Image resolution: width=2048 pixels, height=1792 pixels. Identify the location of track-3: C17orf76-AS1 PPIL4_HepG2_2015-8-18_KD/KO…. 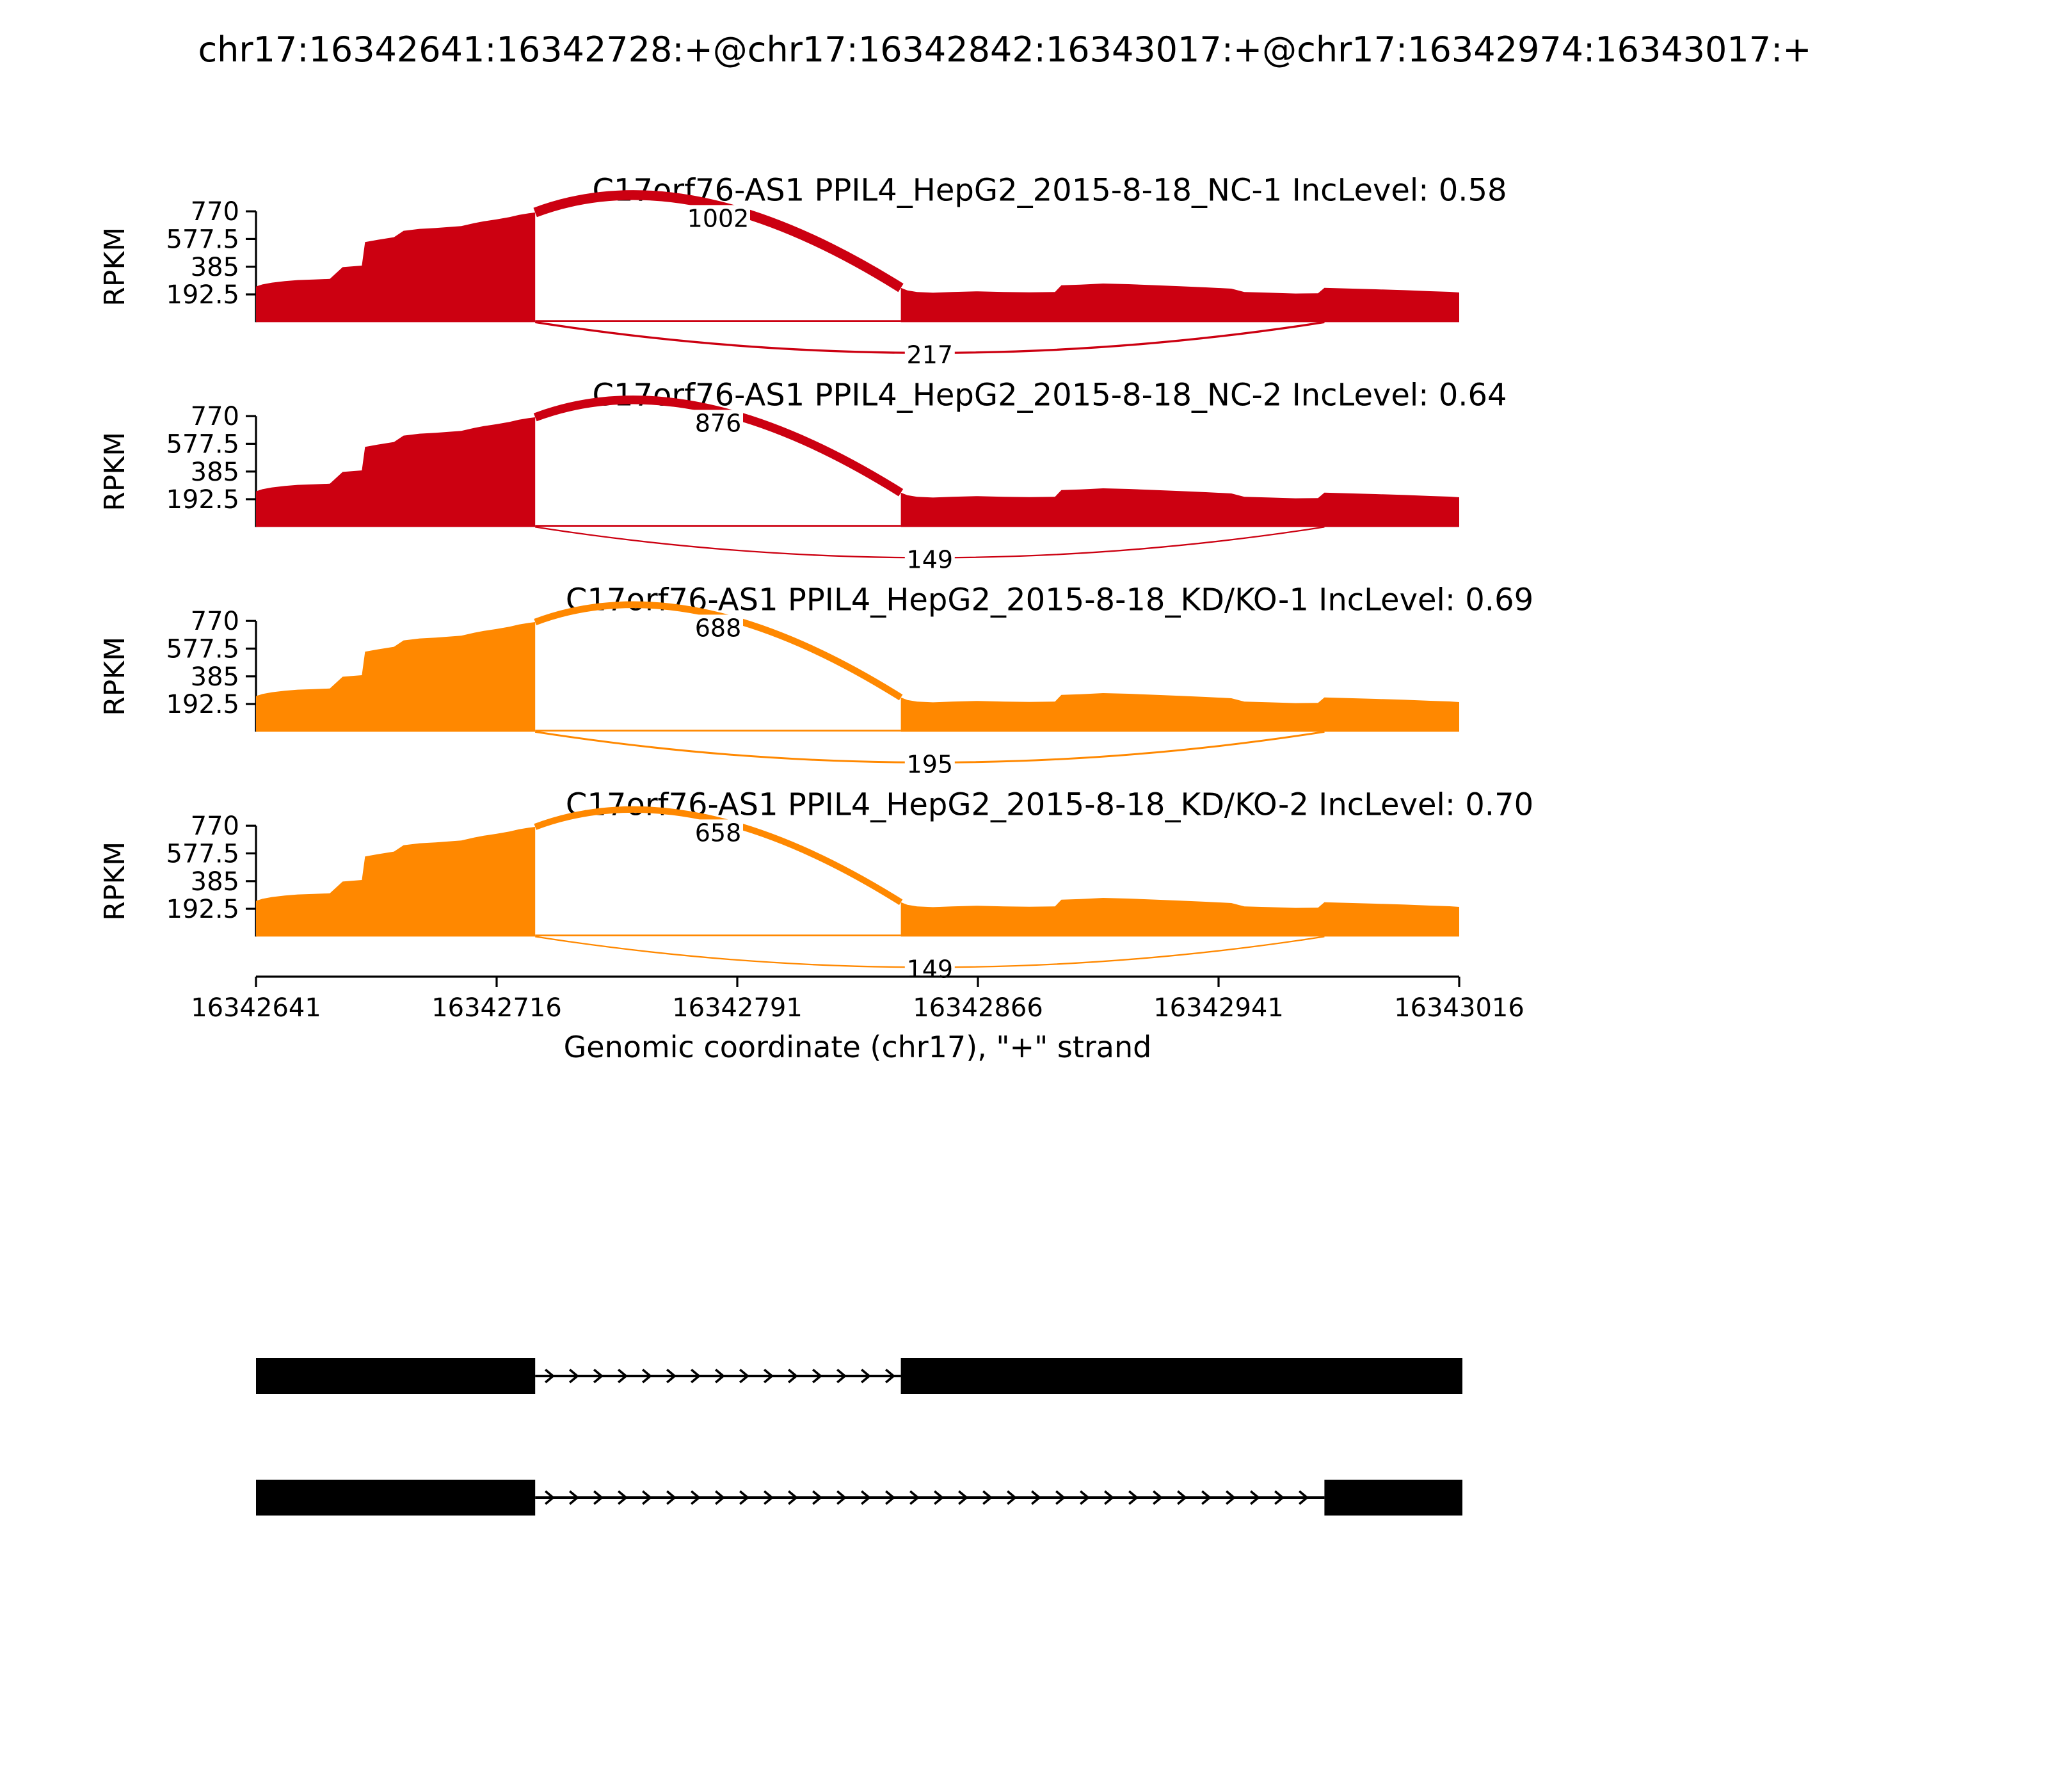
(816, 885).